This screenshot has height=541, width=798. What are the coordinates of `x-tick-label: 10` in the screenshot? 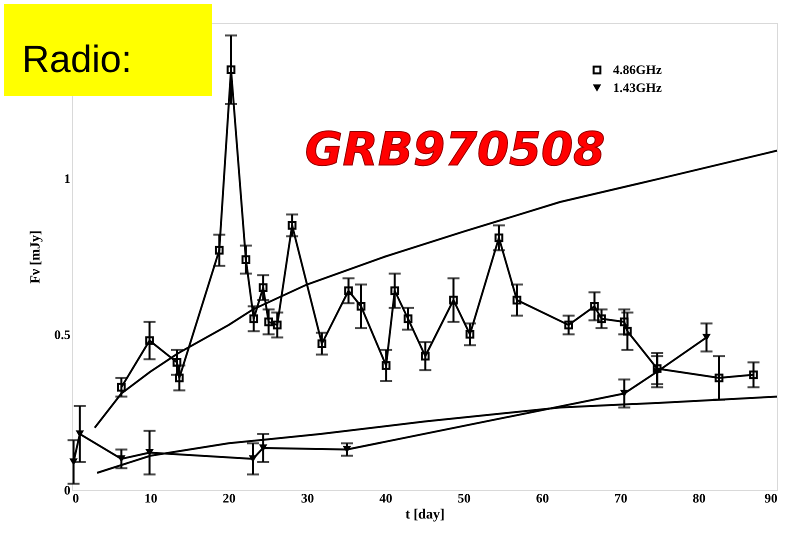 It's located at (151, 498).